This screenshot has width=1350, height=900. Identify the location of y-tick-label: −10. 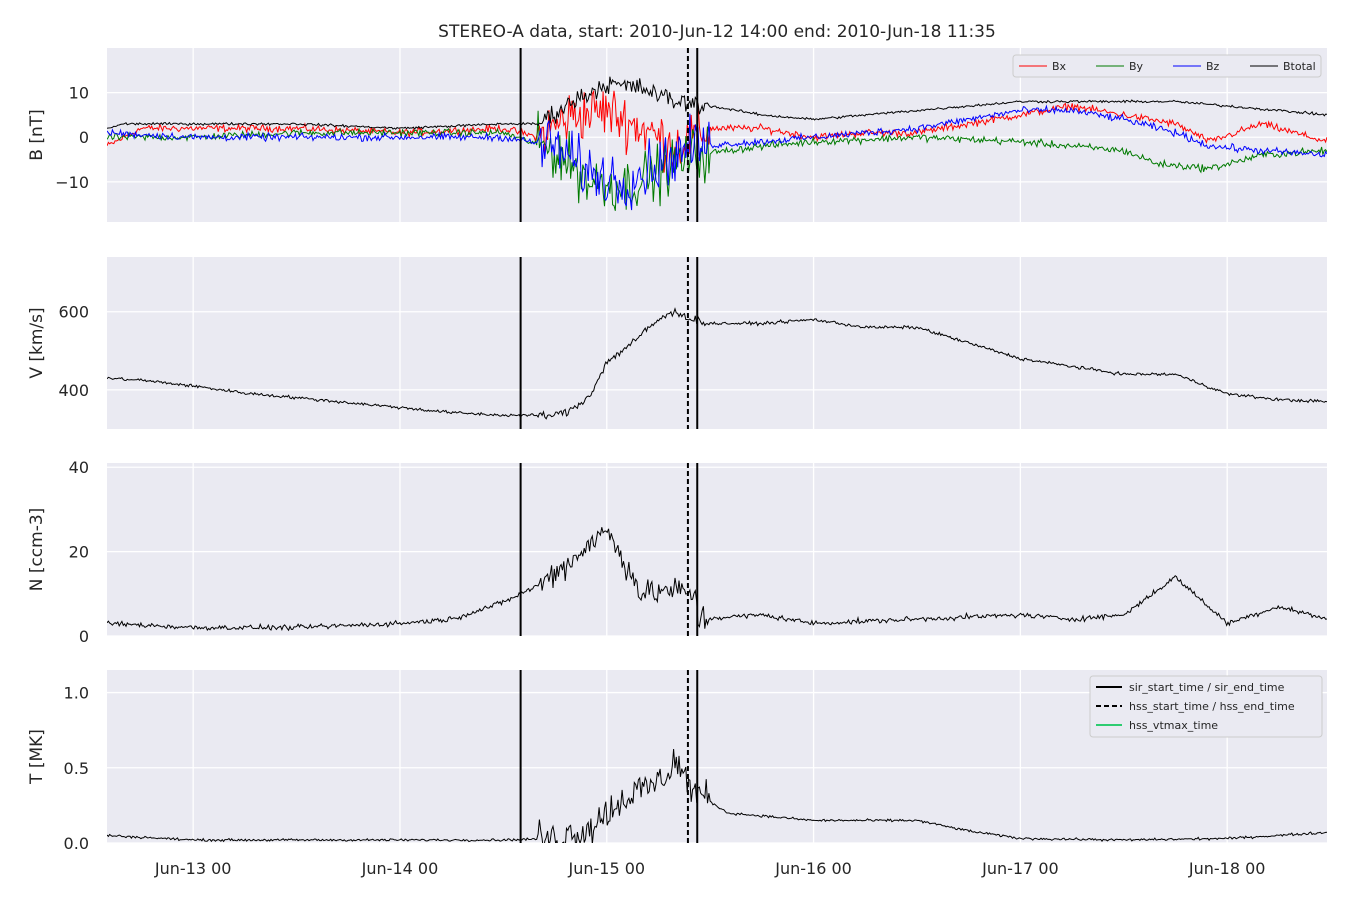
(72, 182).